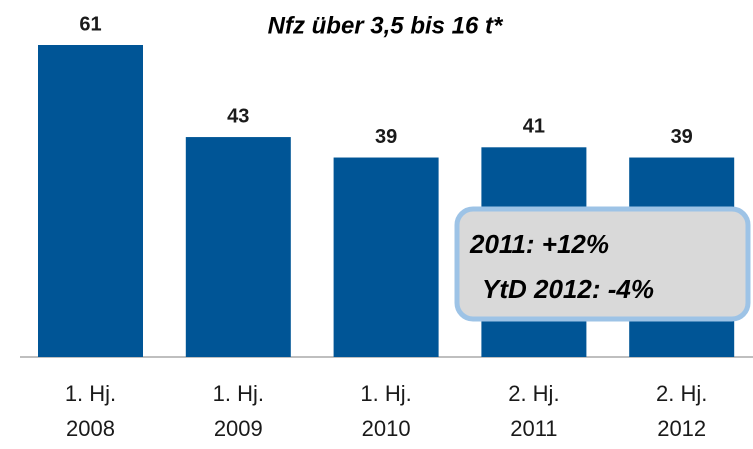 This screenshot has height=449, width=753. What do you see at coordinates (534, 127) in the screenshot?
I see `value-label: 41` at bounding box center [534, 127].